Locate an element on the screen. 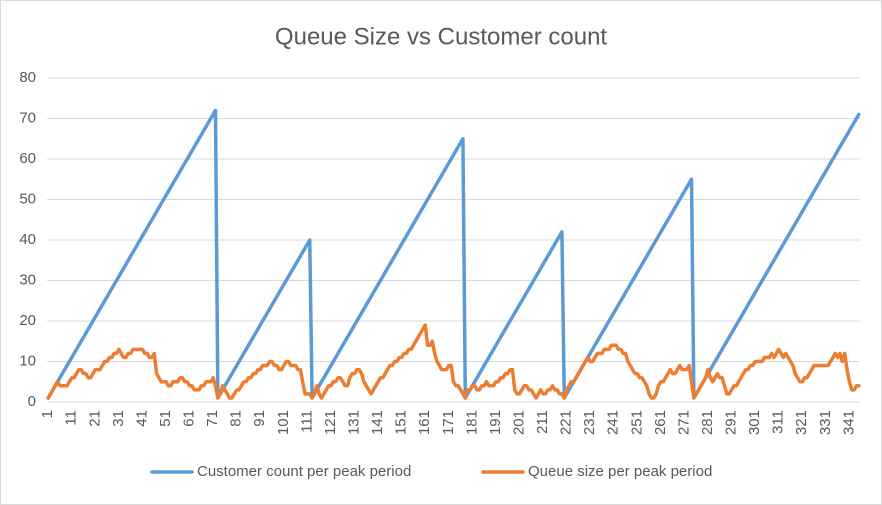 This screenshot has width=882, height=505. x-tick-label: 281 is located at coordinates (707, 422).